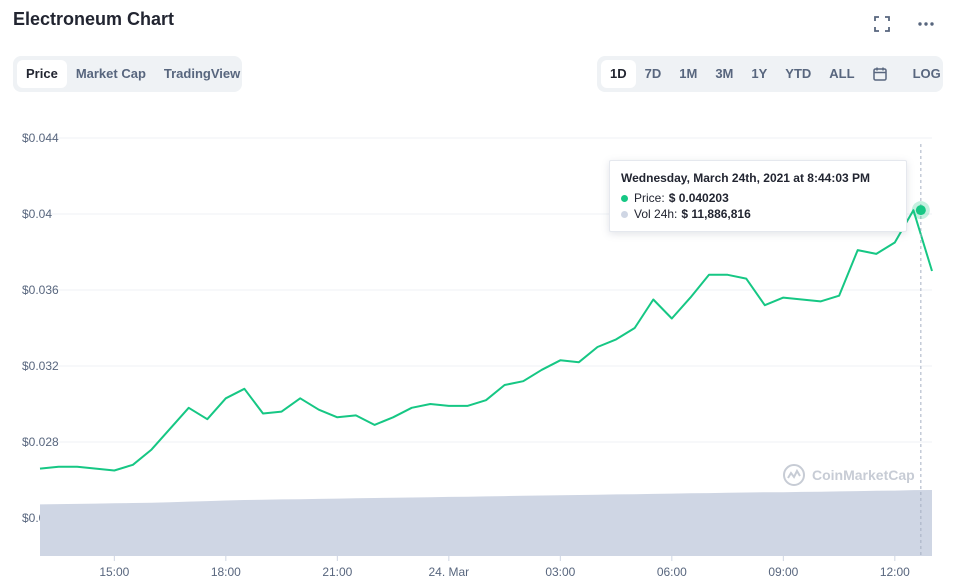 This screenshot has width=954, height=584. I want to click on range-tab-3m: 3M, so click(724, 73).